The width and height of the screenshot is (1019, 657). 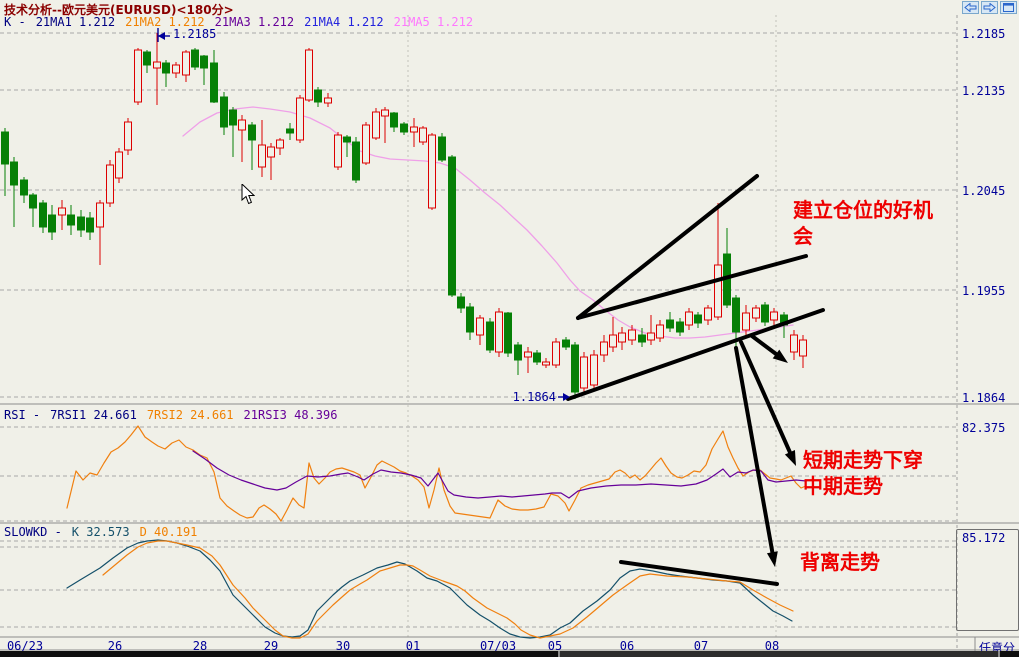 What do you see at coordinates (248, 195) in the screenshot?
I see `mouse-cursor` at bounding box center [248, 195].